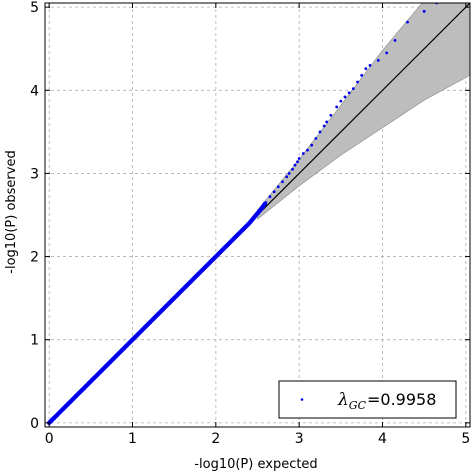  What do you see at coordinates (34, 424) in the screenshot?
I see `y-tick-label: 0` at bounding box center [34, 424].